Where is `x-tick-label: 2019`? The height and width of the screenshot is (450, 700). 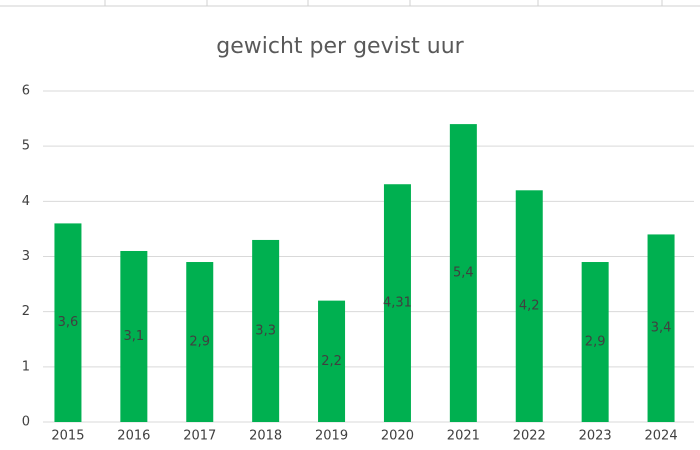
x-tick-label: 2019 is located at coordinates (331, 436).